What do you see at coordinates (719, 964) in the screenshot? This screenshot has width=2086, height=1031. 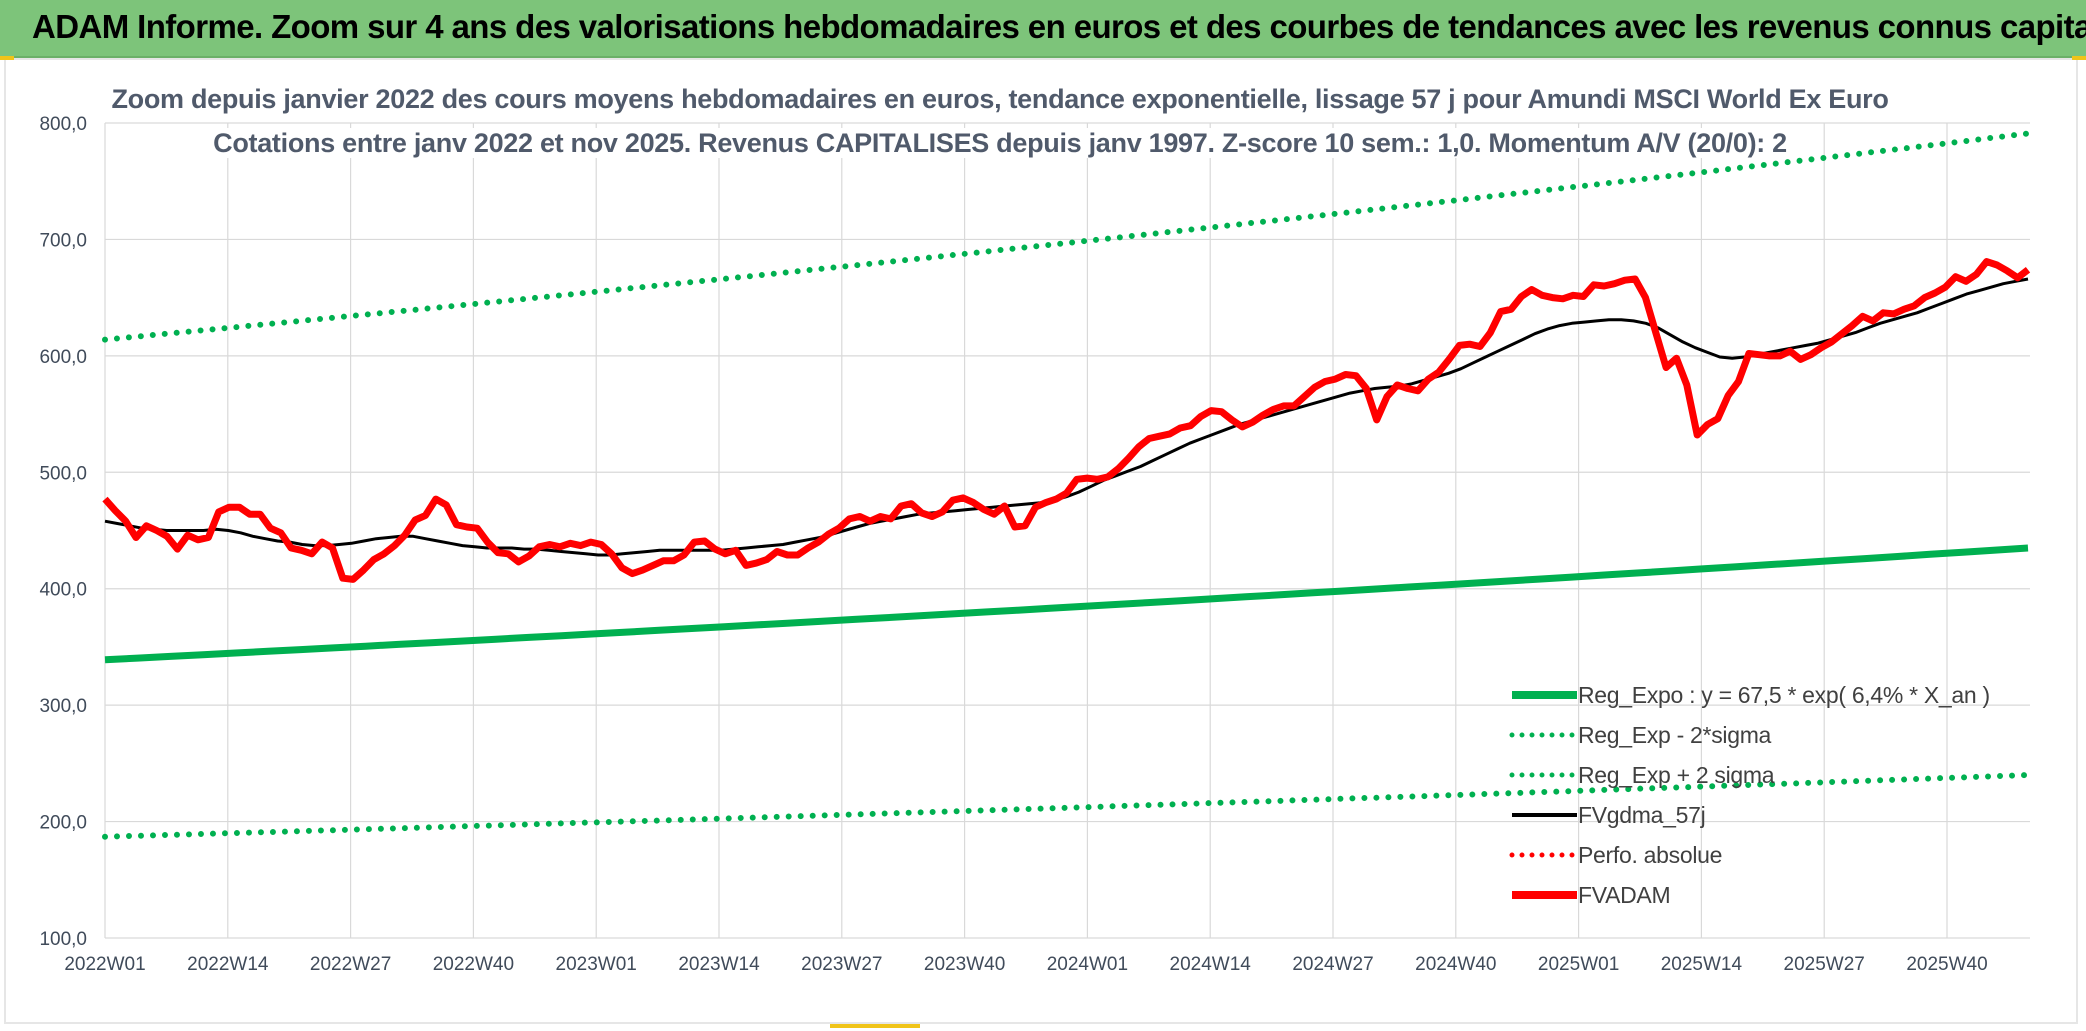 I see `x-tick-label: 2023W14` at bounding box center [719, 964].